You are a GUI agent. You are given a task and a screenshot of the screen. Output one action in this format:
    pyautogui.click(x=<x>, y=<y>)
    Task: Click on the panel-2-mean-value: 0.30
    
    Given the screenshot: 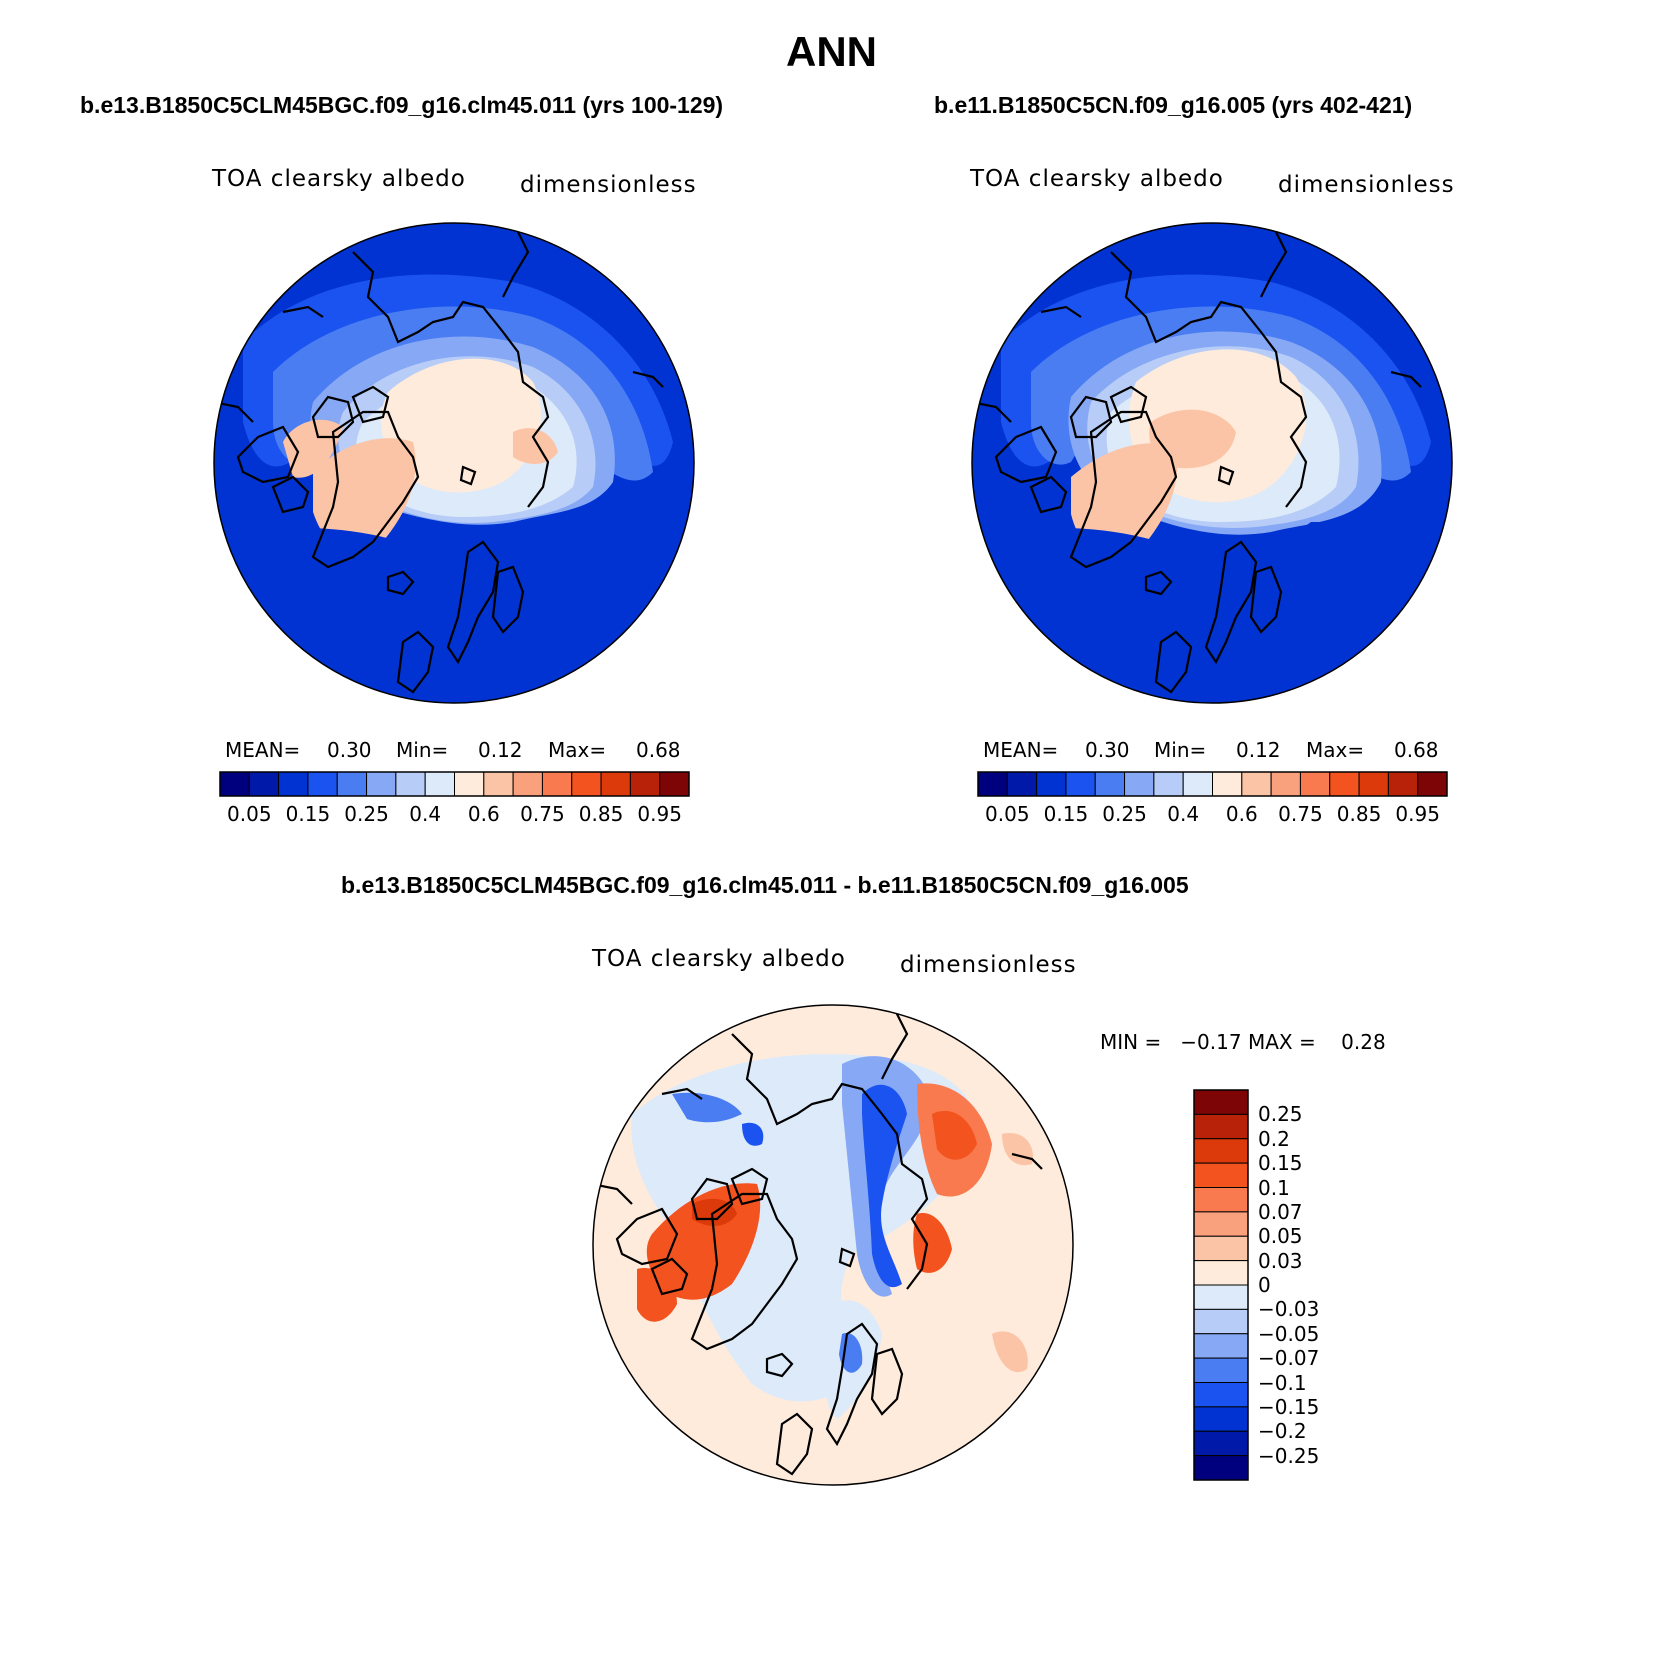 What is the action you would take?
    pyautogui.click(x=1107, y=750)
    